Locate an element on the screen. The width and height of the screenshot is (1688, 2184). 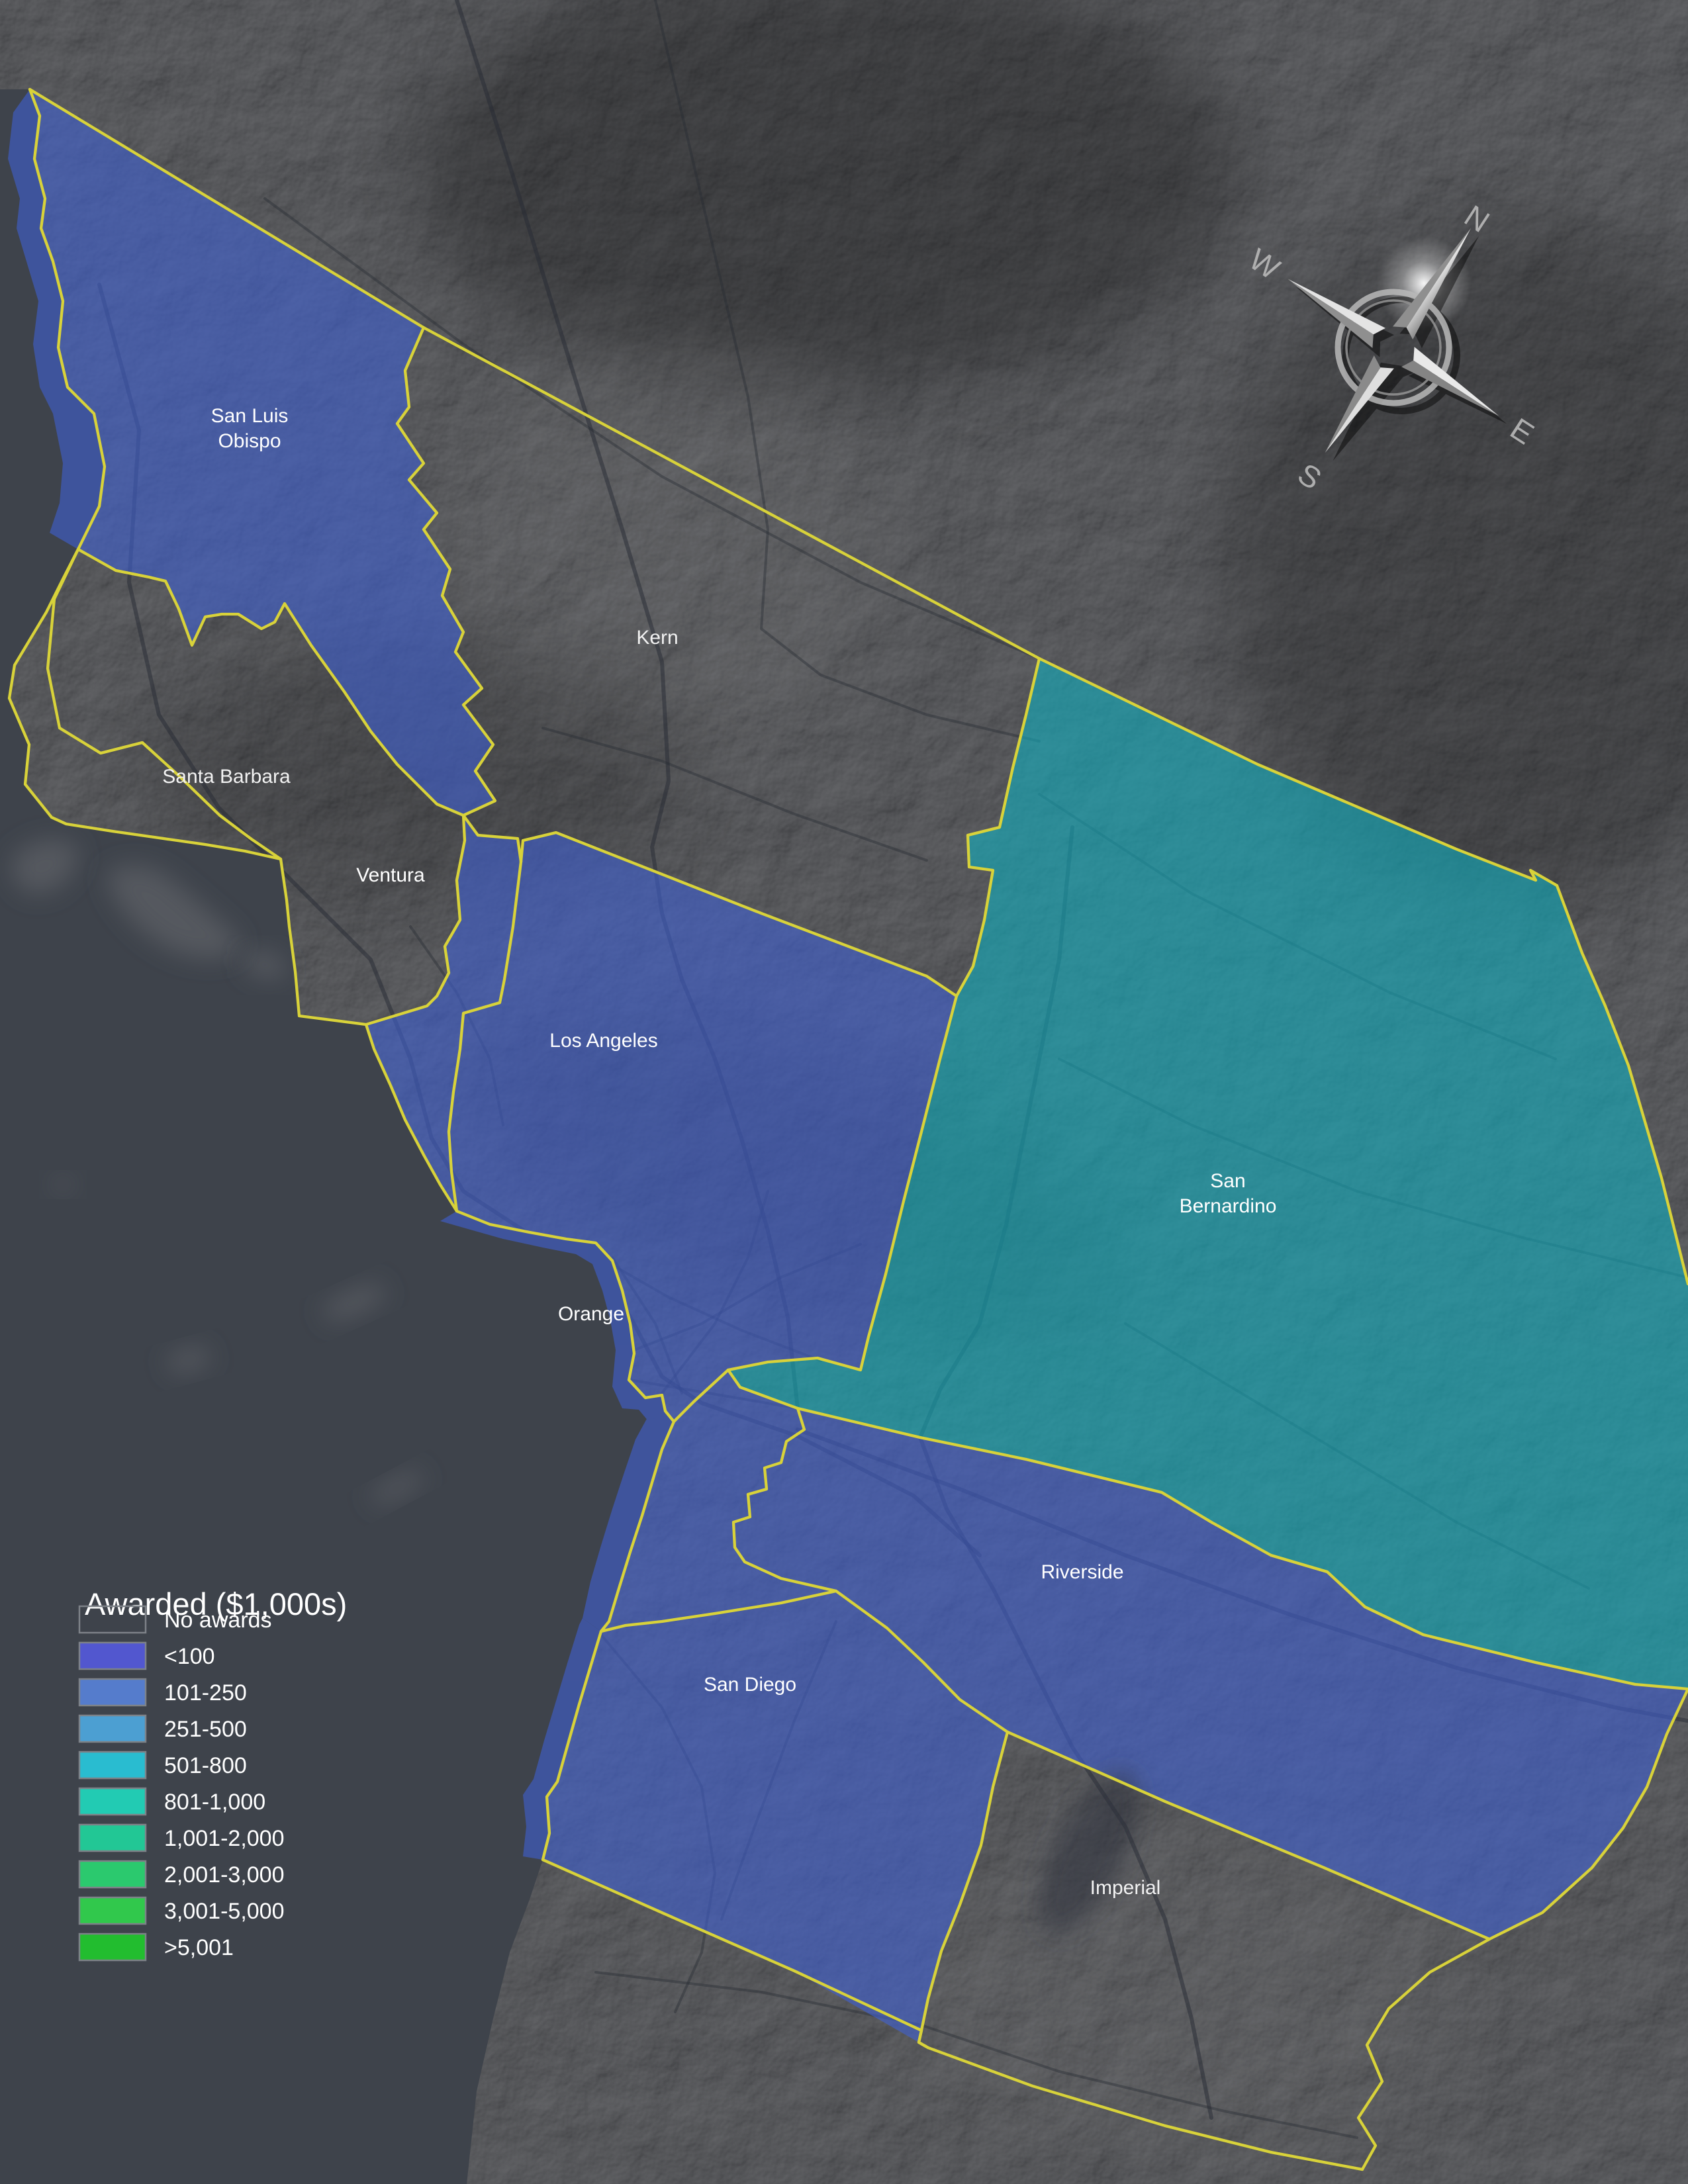
county-san-luis-obispo is located at coordinates (251, 452).